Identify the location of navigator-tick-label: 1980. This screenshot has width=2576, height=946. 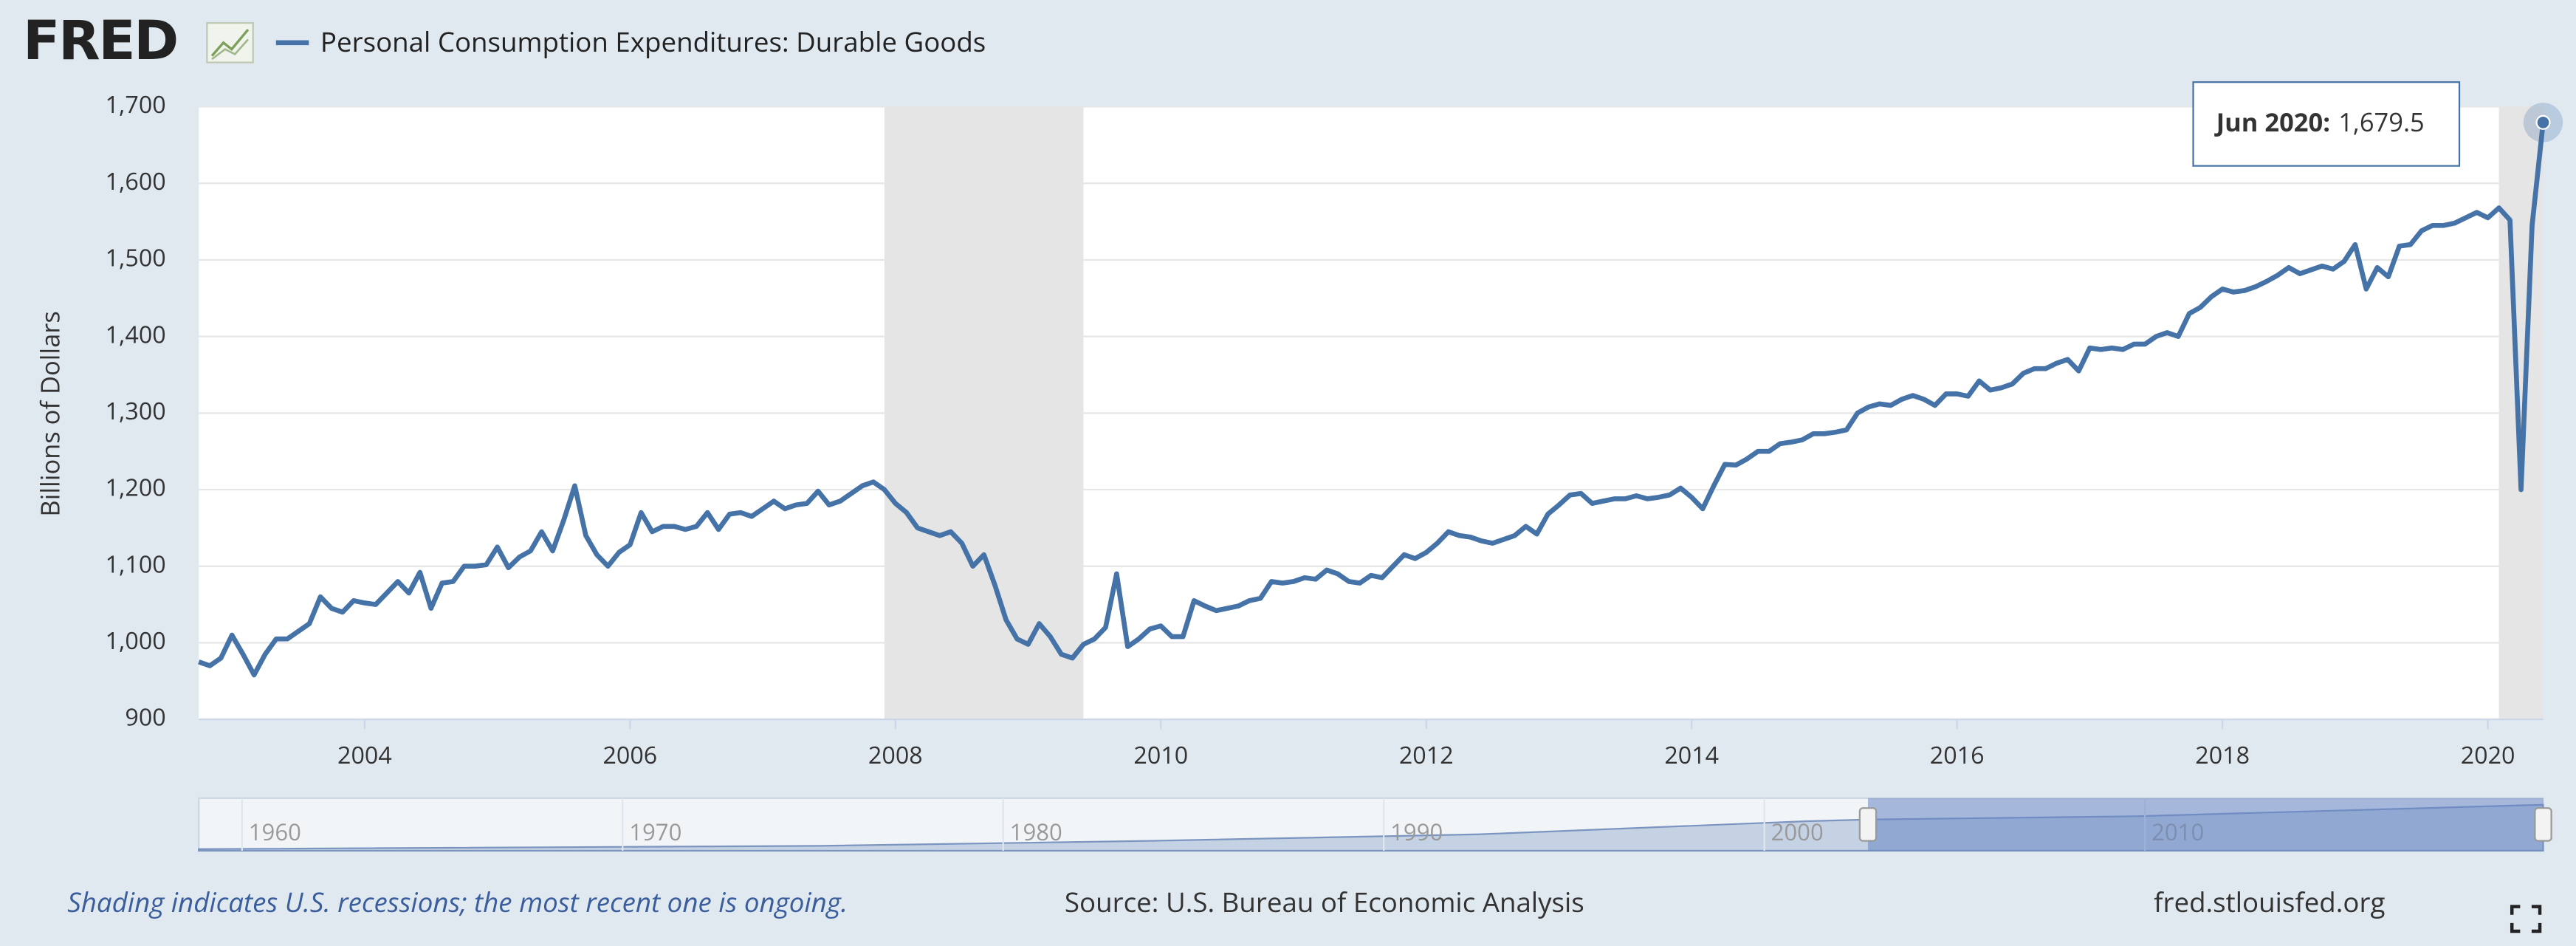
(1036, 832).